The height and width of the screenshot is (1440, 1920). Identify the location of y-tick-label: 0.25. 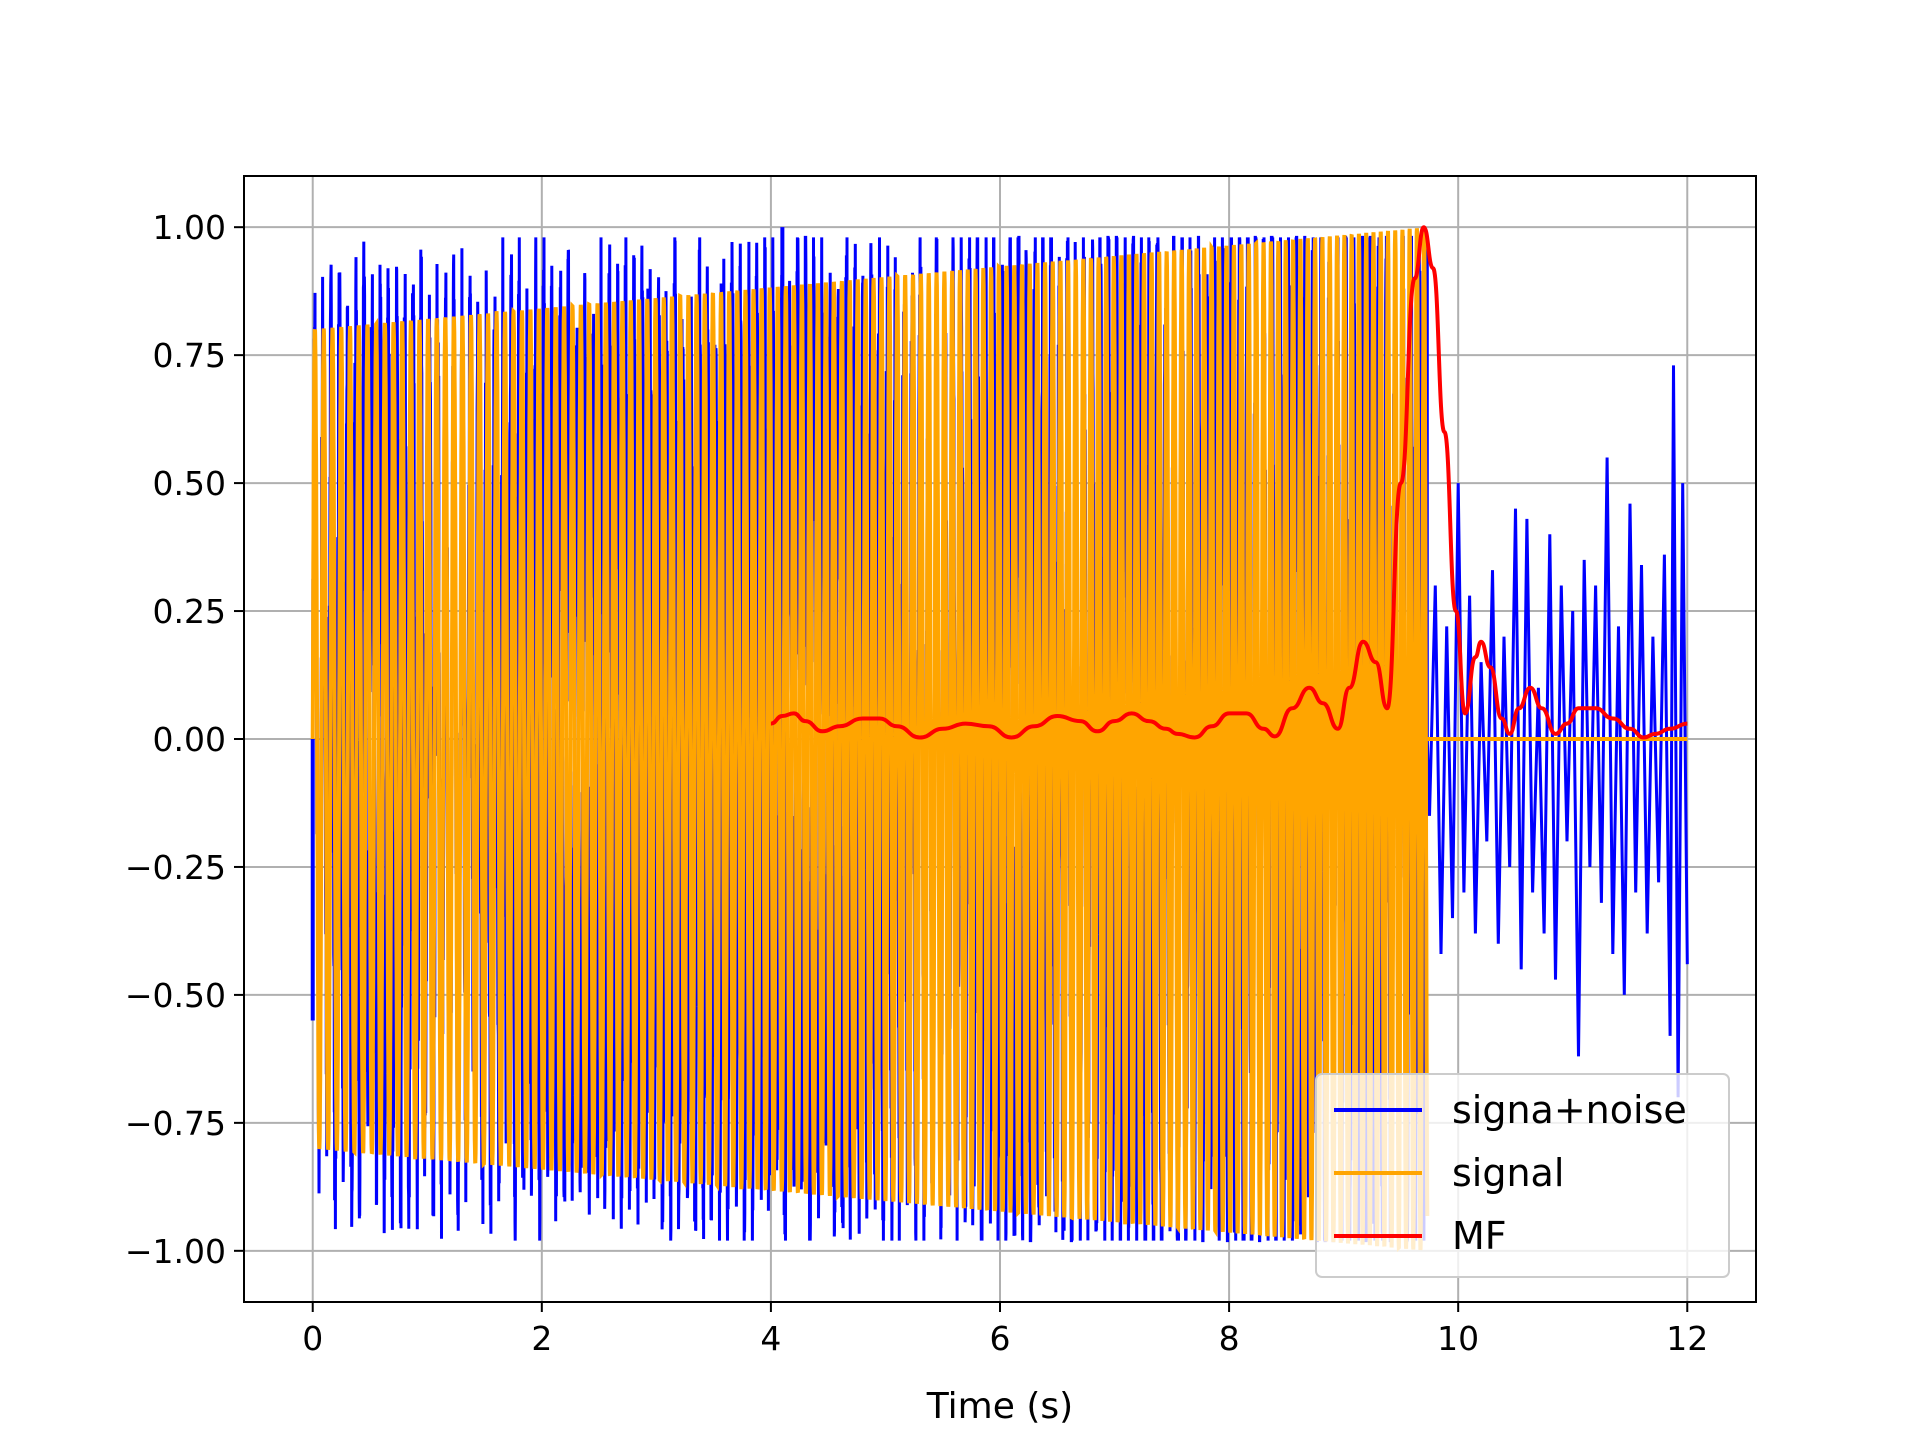
(189, 611).